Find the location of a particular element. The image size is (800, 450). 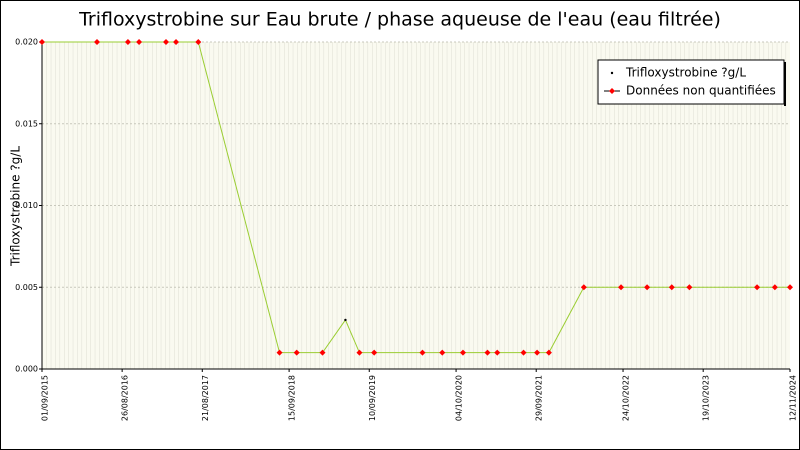

y-tick-label: 0.020 is located at coordinates (26, 42).